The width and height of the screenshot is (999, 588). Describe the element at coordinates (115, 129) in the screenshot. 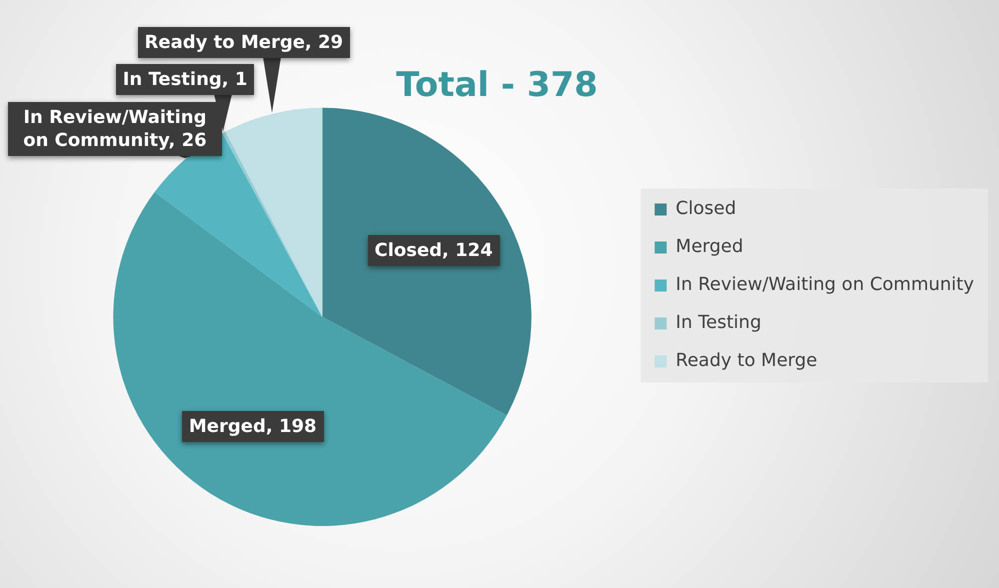

I see `data-label: In Review/Waiting on Community, 26` at that location.